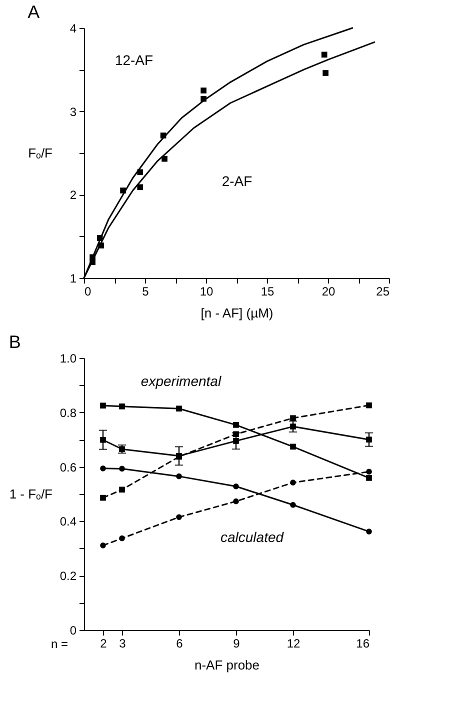 Image resolution: width=458 pixels, height=705 pixels. What do you see at coordinates (59, 644) in the screenshot?
I see `text: n =` at bounding box center [59, 644].